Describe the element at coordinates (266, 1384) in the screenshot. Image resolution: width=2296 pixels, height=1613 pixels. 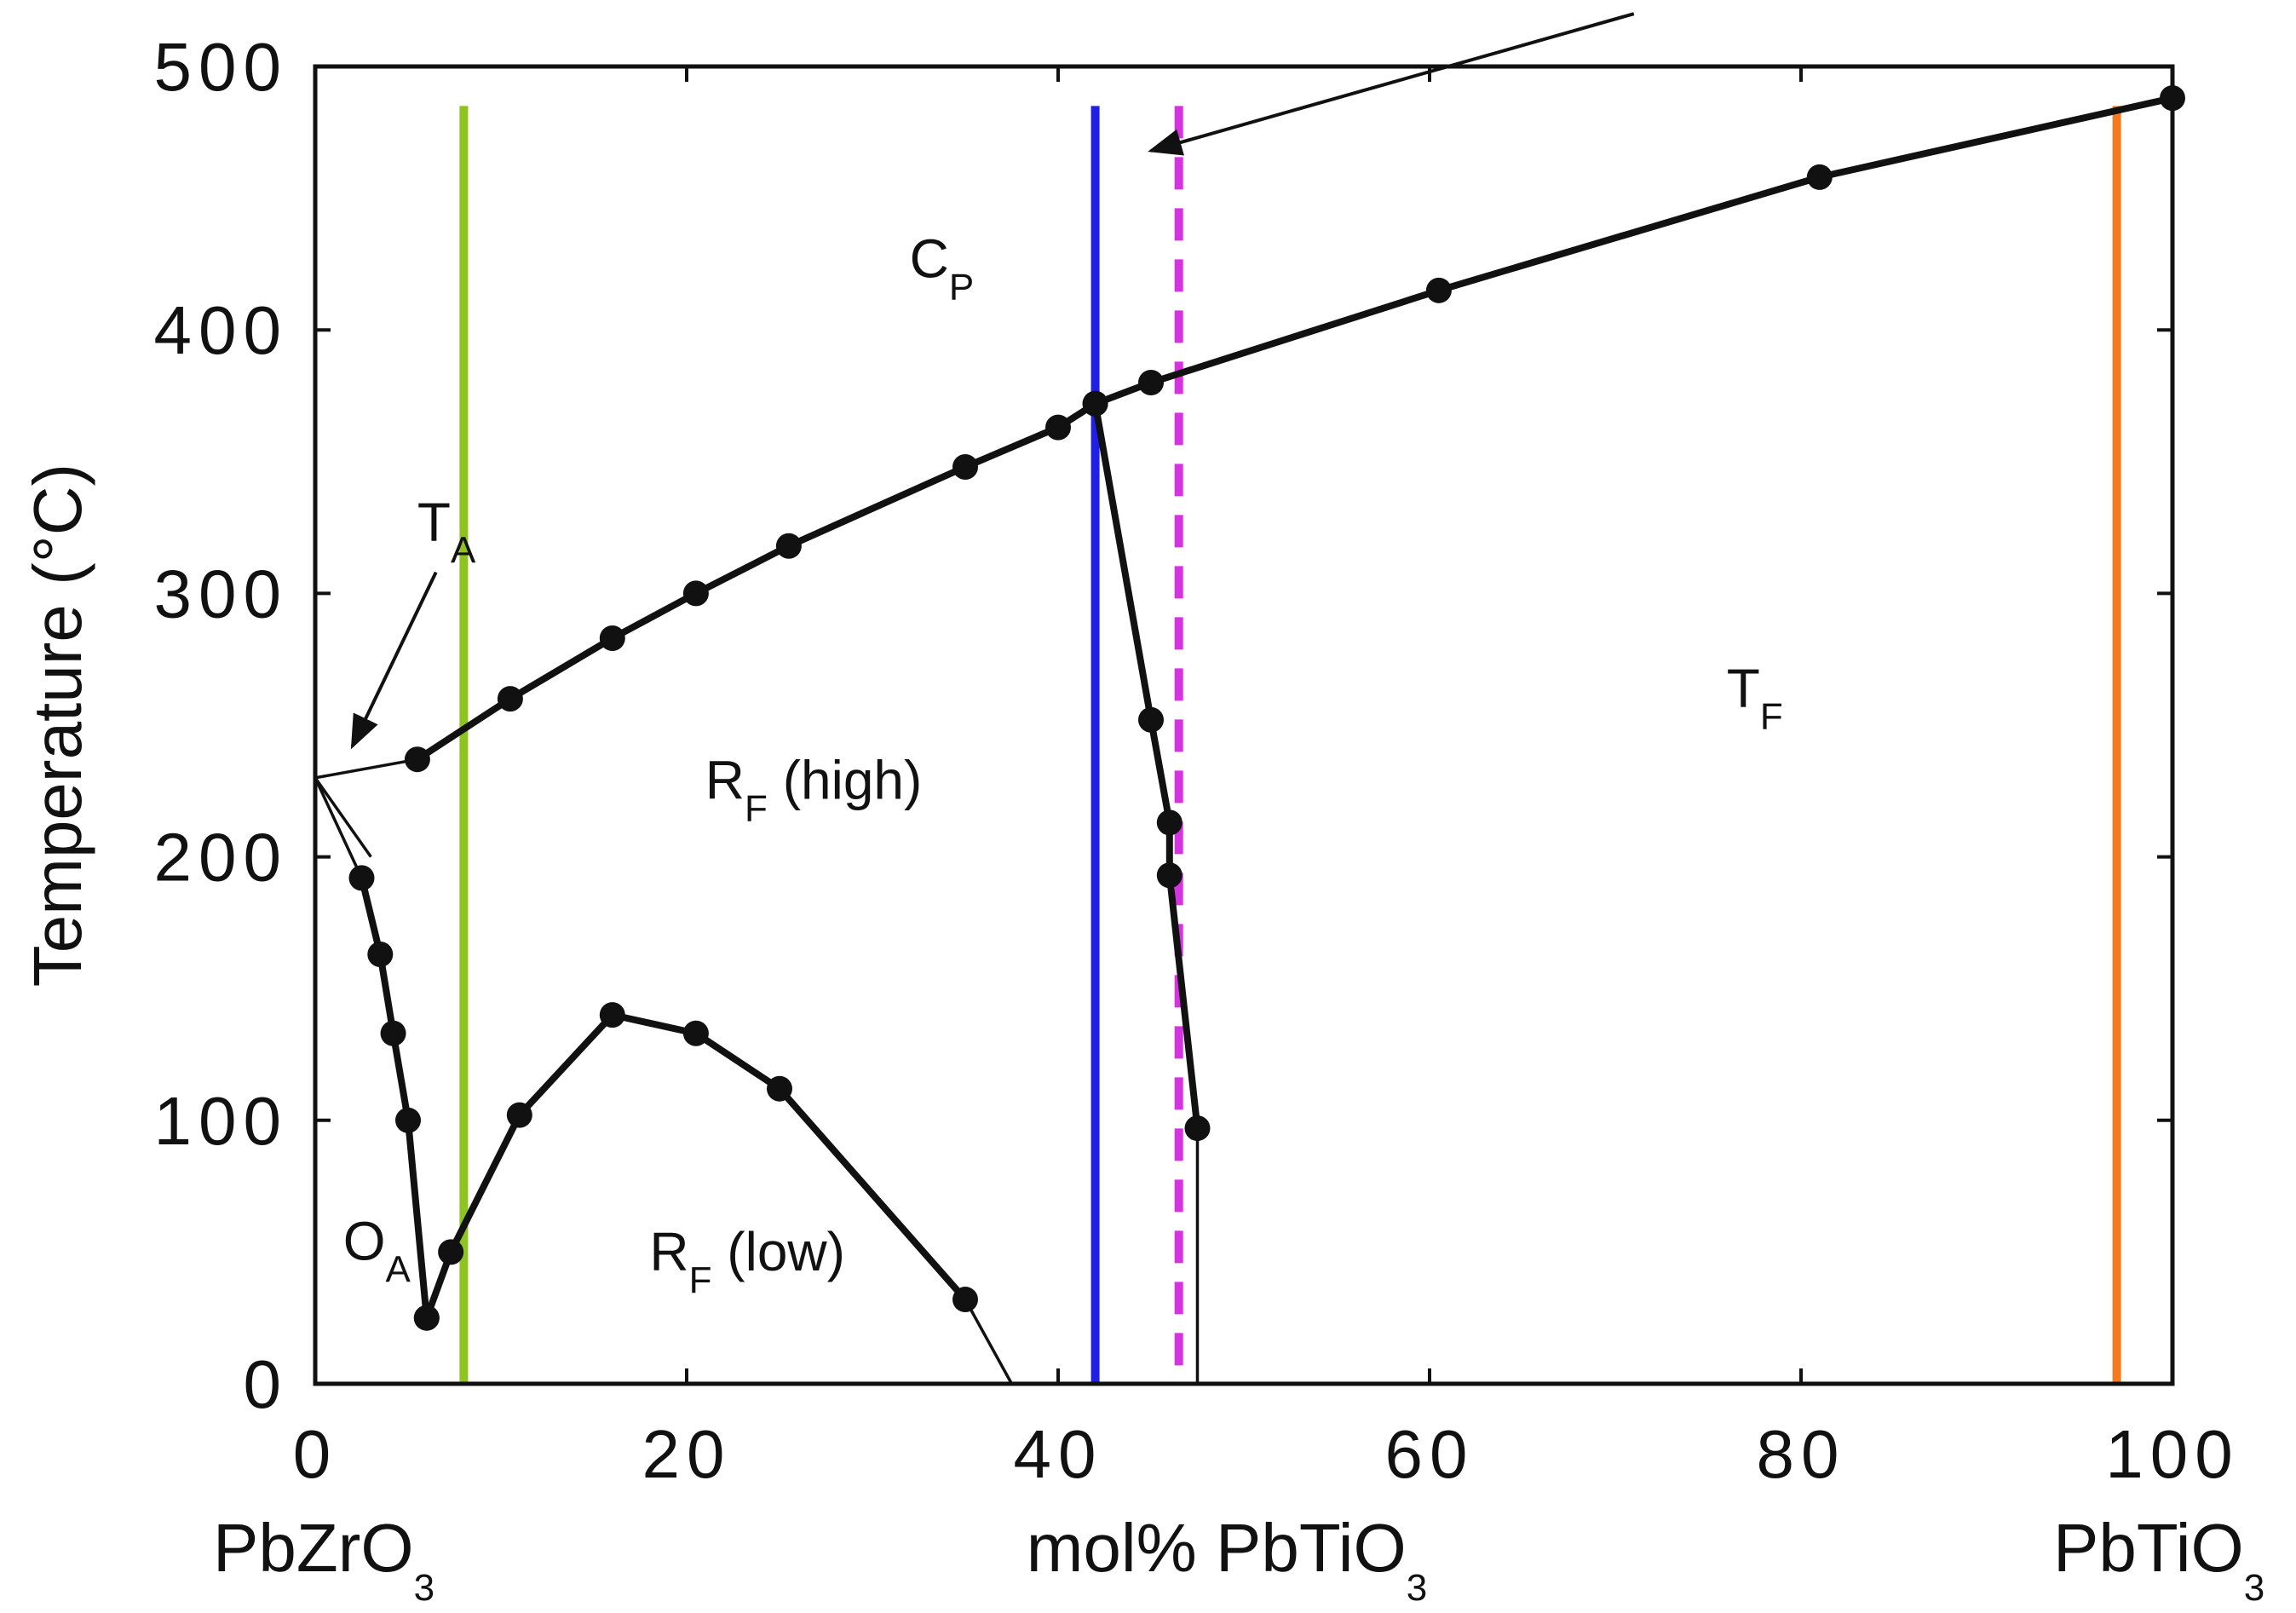
I see `y-tick-label: 0` at that location.